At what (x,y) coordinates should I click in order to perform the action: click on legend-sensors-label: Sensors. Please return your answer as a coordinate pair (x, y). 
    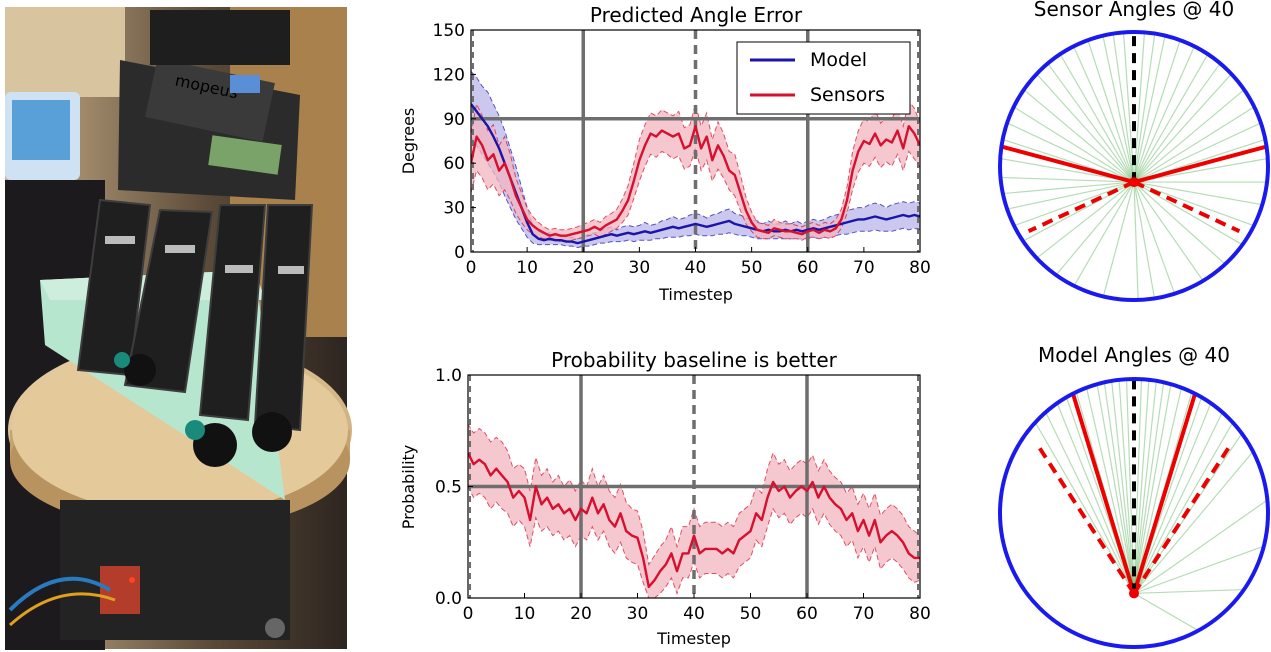
    Looking at the image, I should click on (847, 95).